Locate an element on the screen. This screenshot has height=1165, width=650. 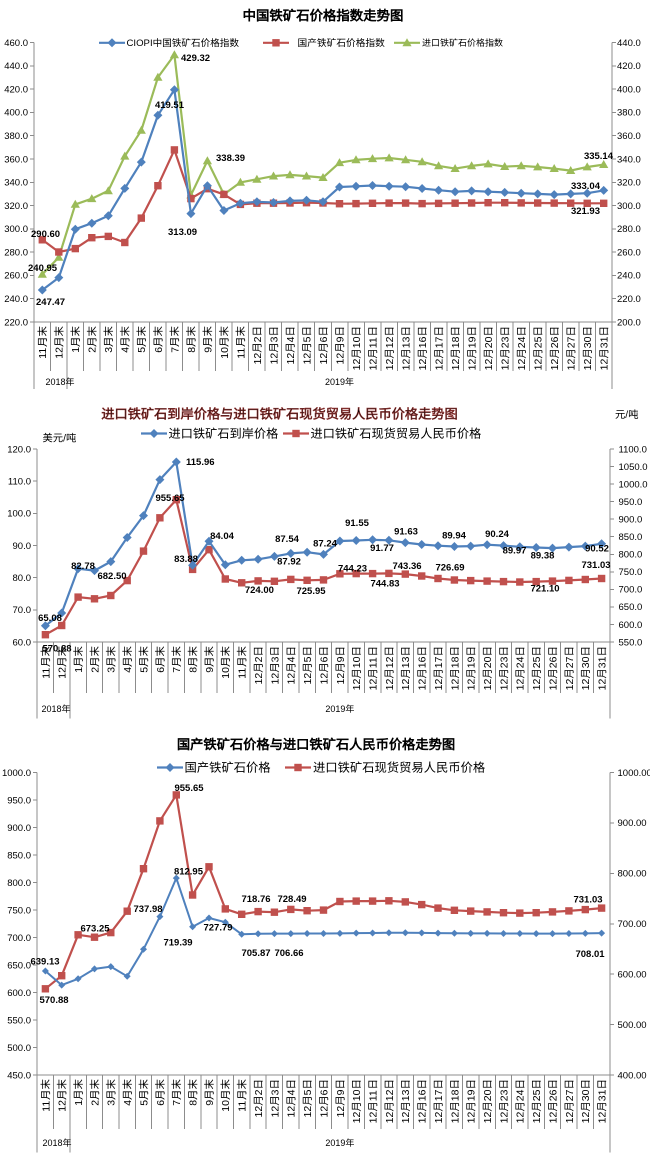
svg-text: 400.0 is located at coordinates (629, 89).